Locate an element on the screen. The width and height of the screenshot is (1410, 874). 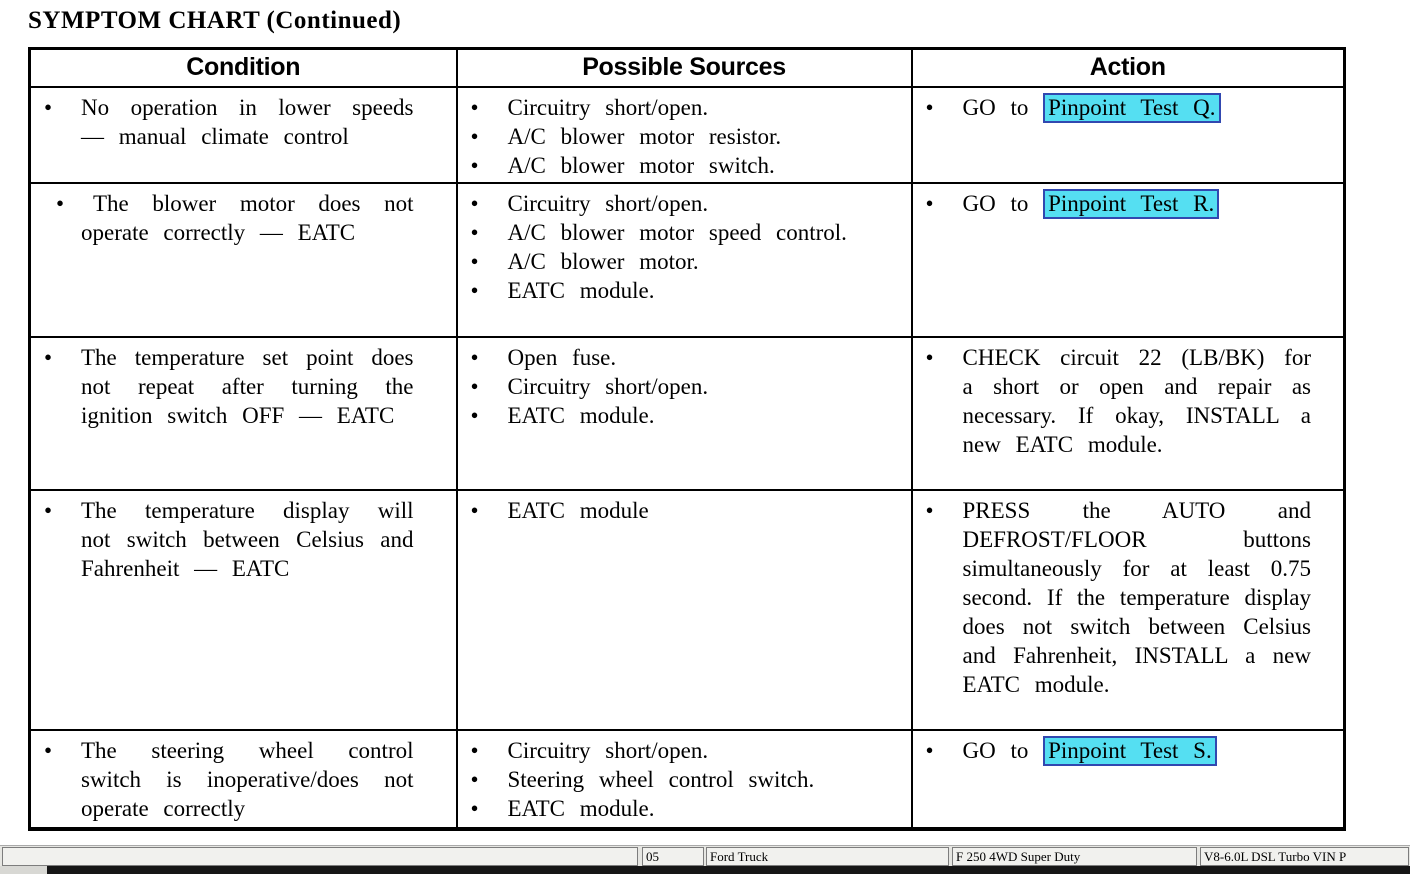
bottom-strip-corner is located at coordinates (23, 870).